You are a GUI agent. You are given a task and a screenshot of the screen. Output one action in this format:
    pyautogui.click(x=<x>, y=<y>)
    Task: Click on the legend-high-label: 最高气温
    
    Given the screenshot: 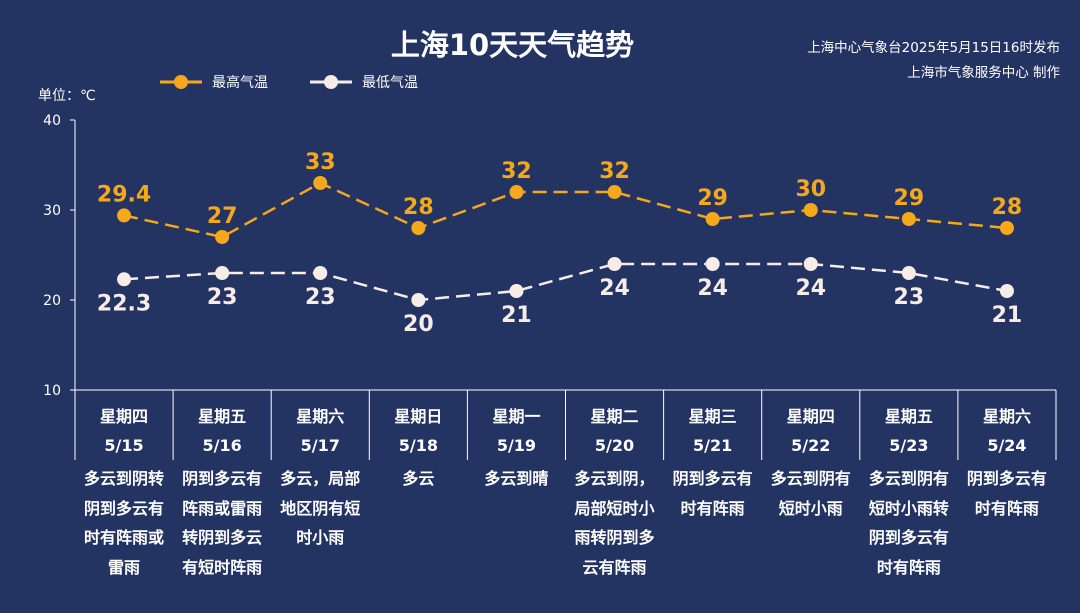 What is the action you would take?
    pyautogui.click(x=240, y=83)
    